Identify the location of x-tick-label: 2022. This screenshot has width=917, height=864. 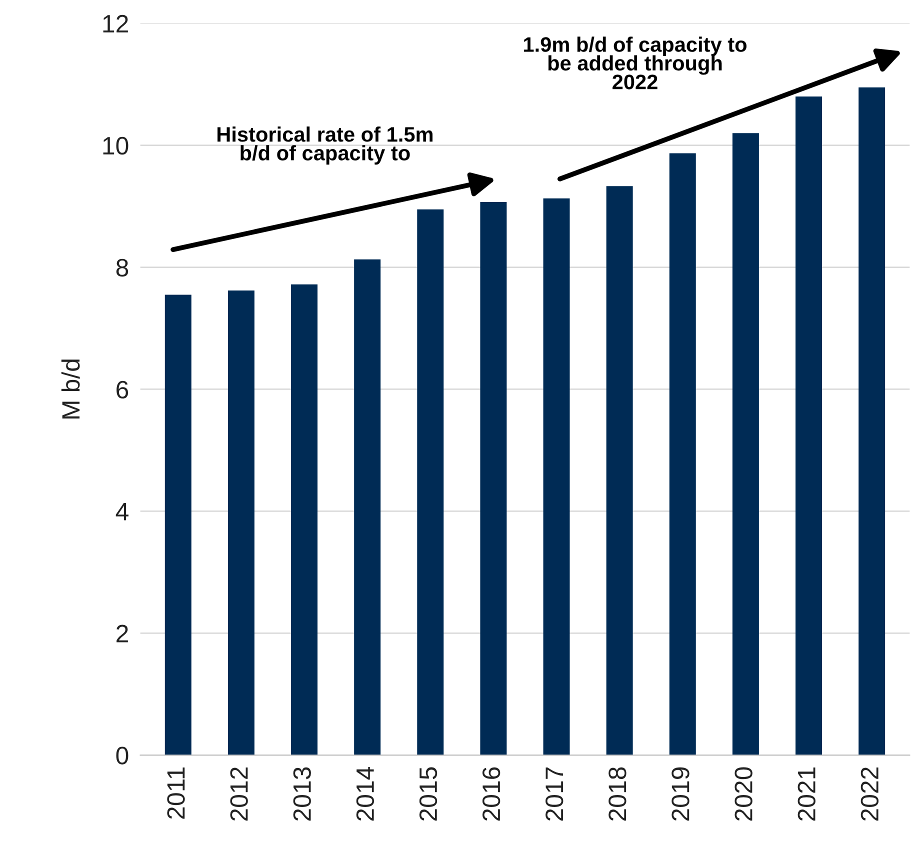
(869, 794).